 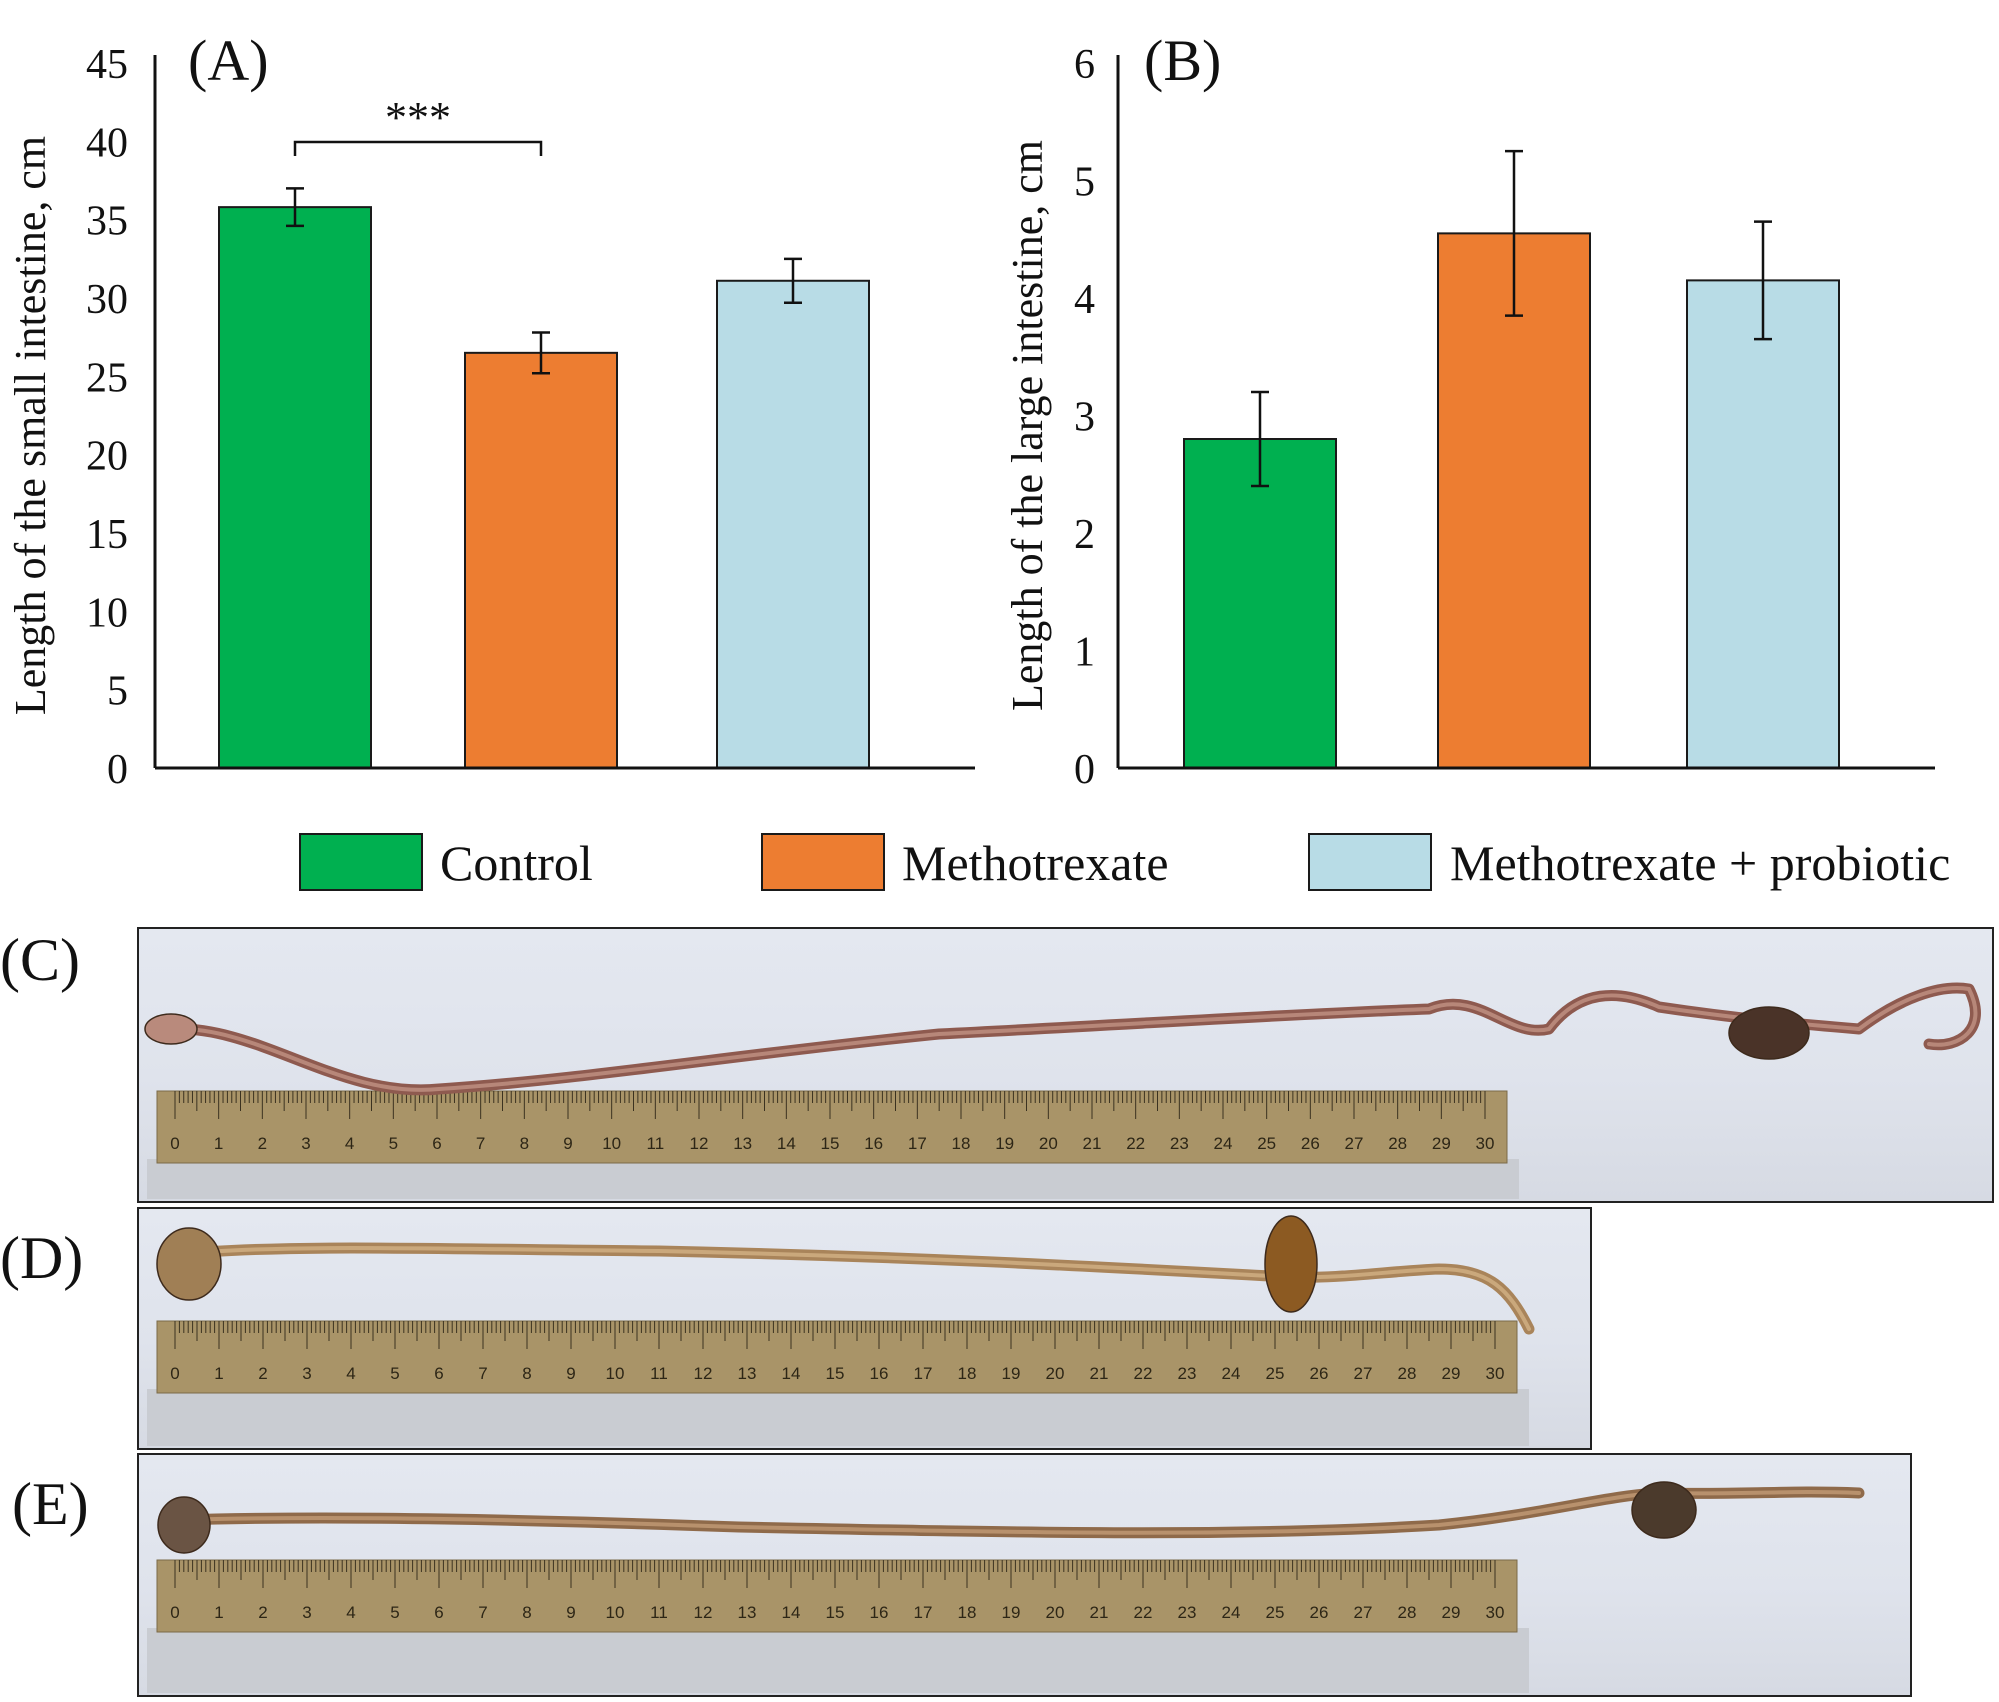 I want to click on legend-item-1: Methotrexate, so click(x=965, y=862).